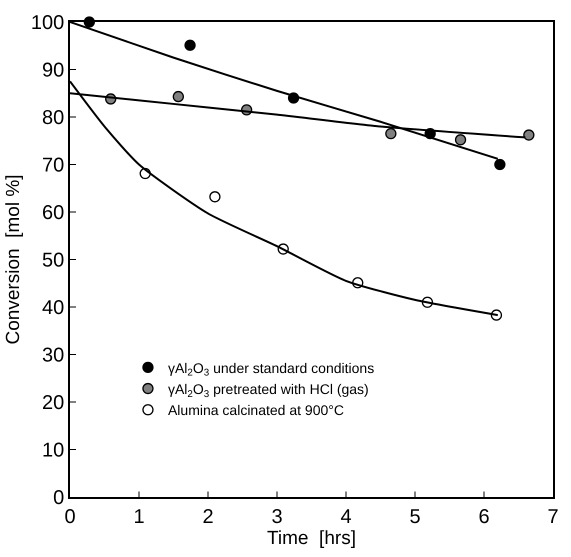 The image size is (571, 557). What do you see at coordinates (47, 23) in the screenshot?
I see `y-tick-label: 100` at bounding box center [47, 23].